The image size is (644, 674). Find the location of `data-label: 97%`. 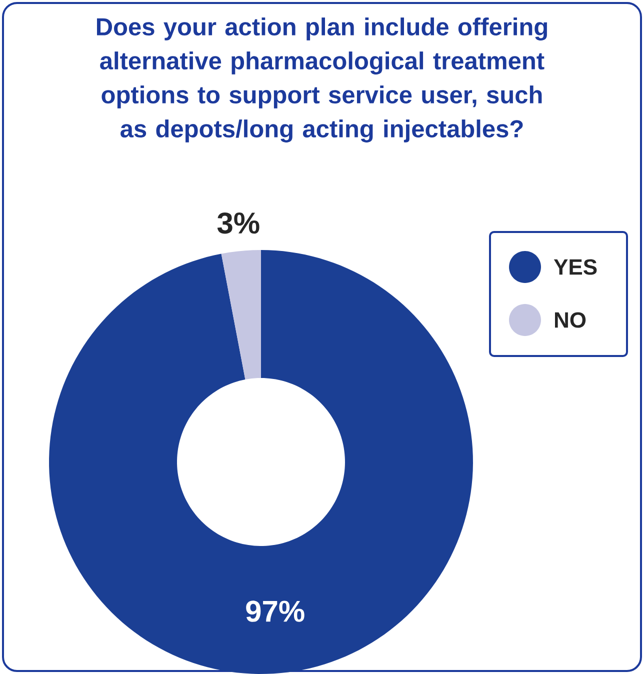

data-label: 97% is located at coordinates (275, 611).